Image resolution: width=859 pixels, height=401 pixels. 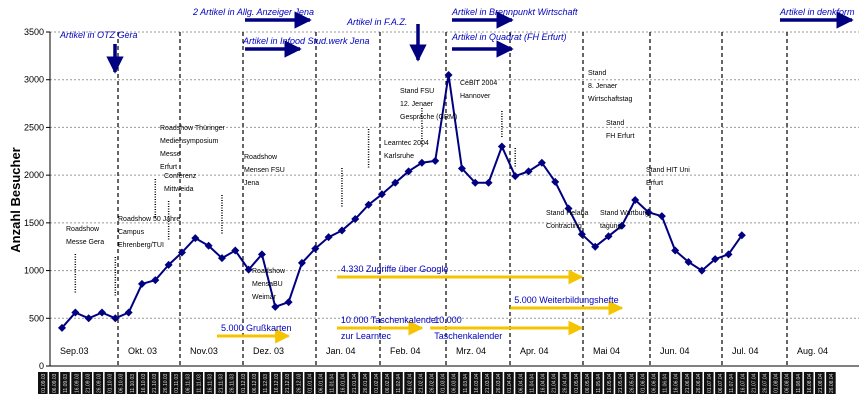 What do you see at coordinates (111, 383) in the screenshot?
I see `x-tick-label: 01.10.03` at bounding box center [111, 383].